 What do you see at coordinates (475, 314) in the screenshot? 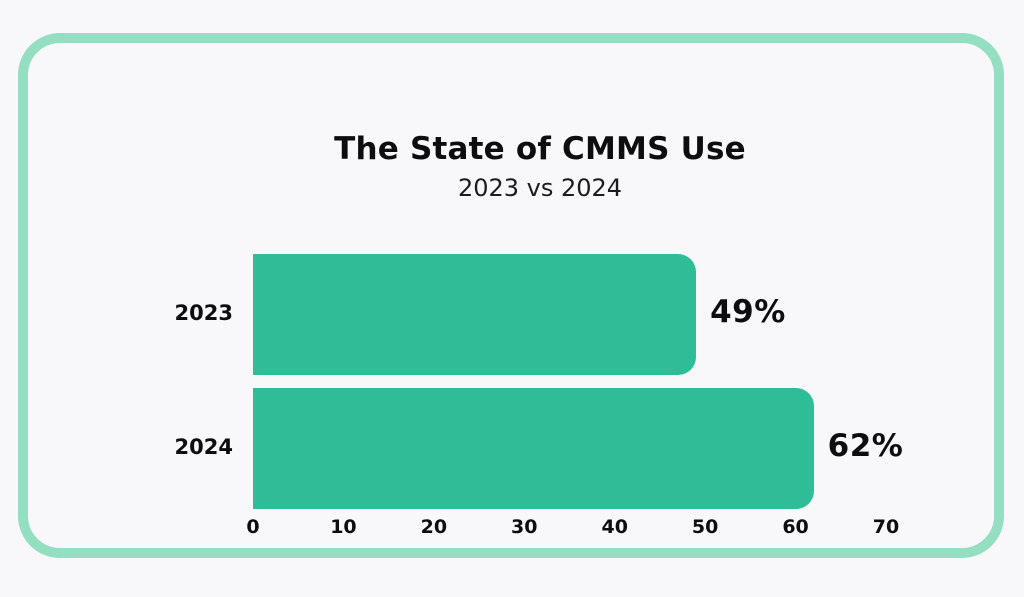
I see `bar-2023` at bounding box center [475, 314].